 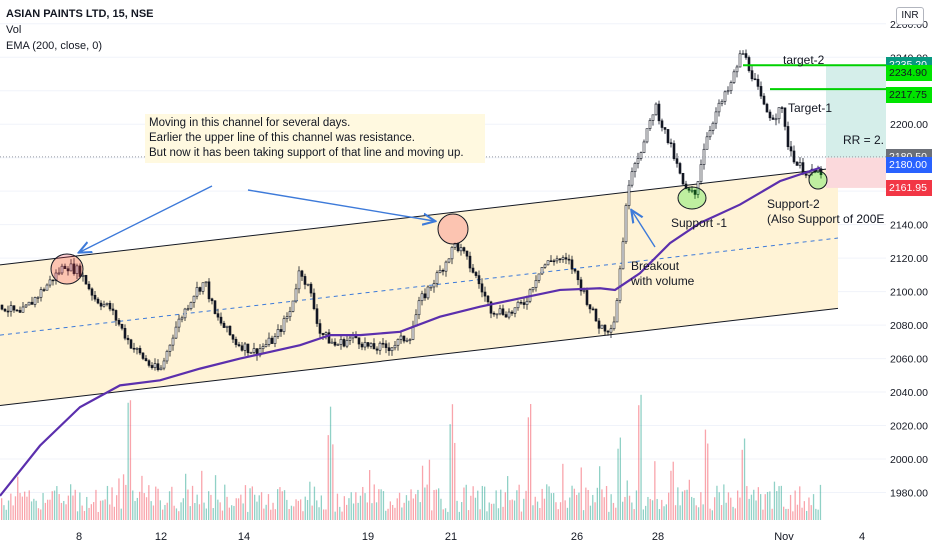 I want to click on ema-legend: EMA (200, close, 0), so click(x=54, y=46).